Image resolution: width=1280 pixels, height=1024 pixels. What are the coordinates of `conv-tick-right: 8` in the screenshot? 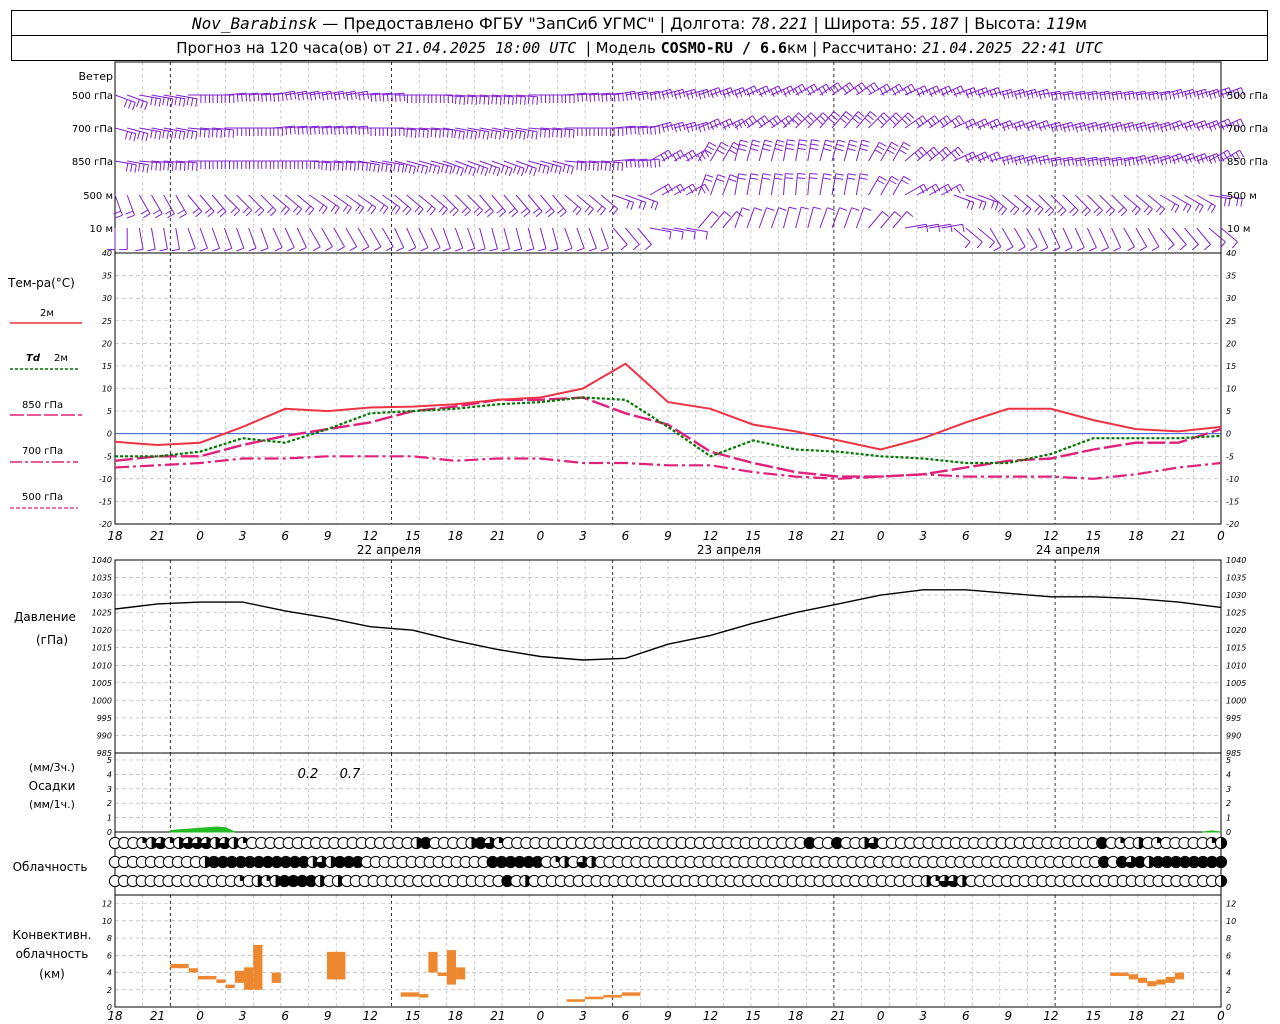 It's located at (1228, 938).